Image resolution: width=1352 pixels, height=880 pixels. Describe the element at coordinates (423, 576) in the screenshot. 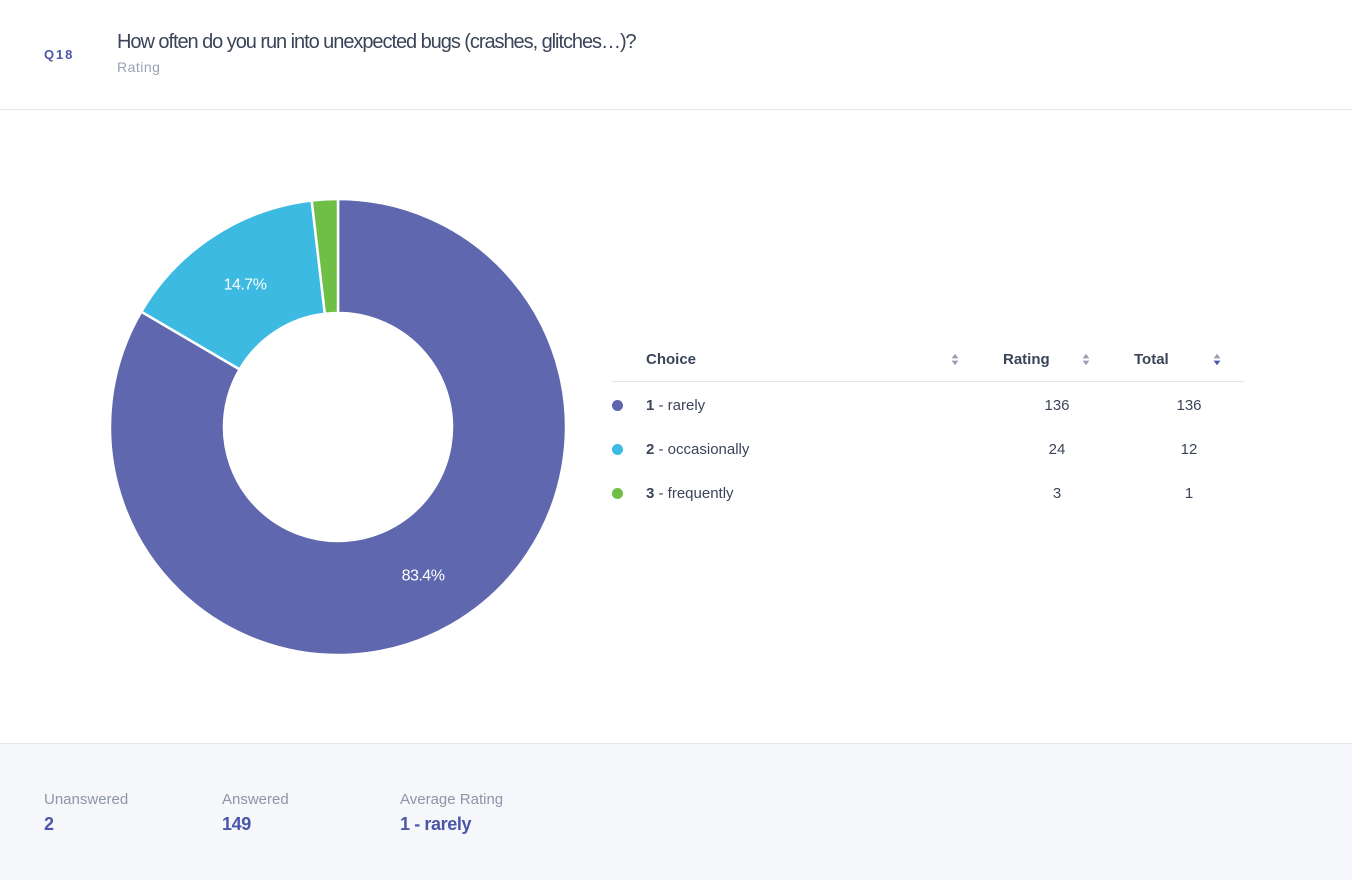

I see `svg-text: 83.4%` at that location.